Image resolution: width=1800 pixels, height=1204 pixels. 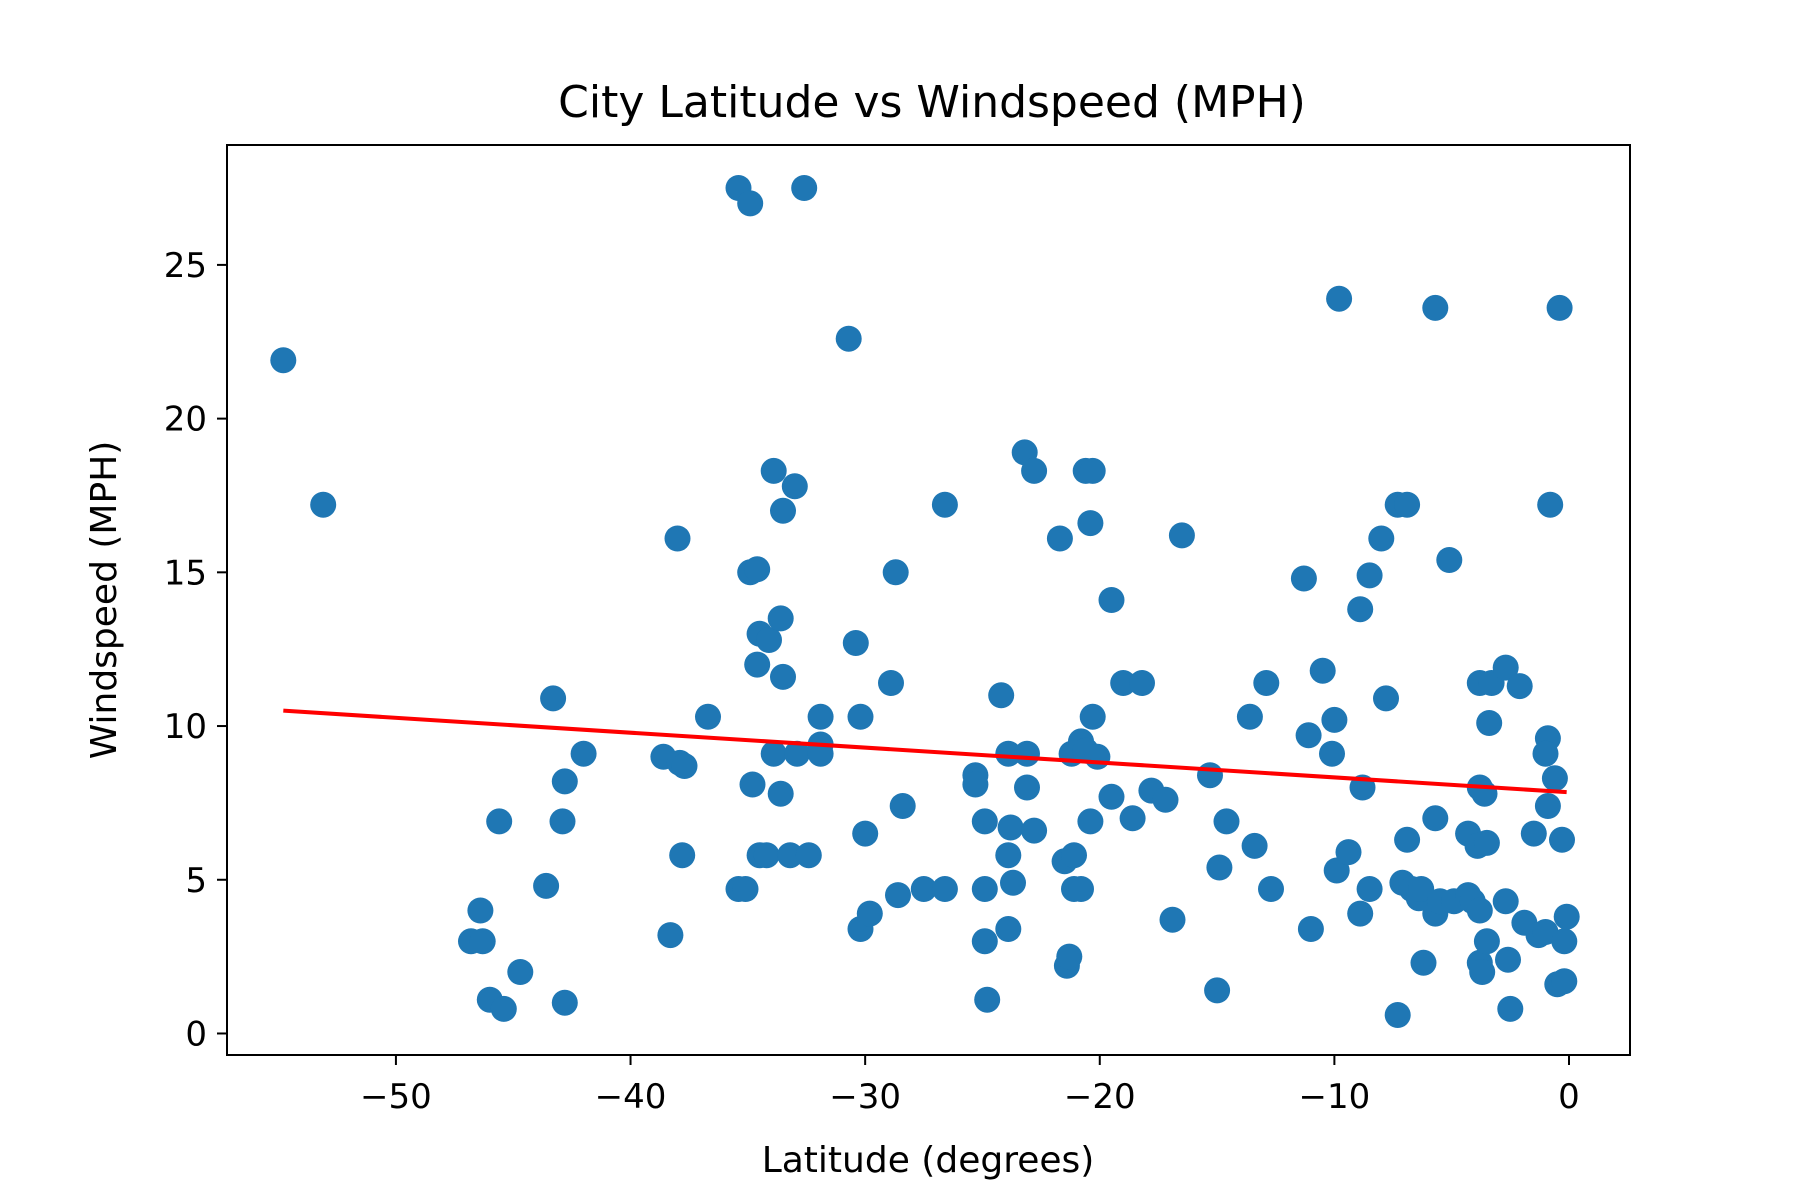 What do you see at coordinates (196, 1034) in the screenshot?
I see `y-tick-label: 0` at bounding box center [196, 1034].